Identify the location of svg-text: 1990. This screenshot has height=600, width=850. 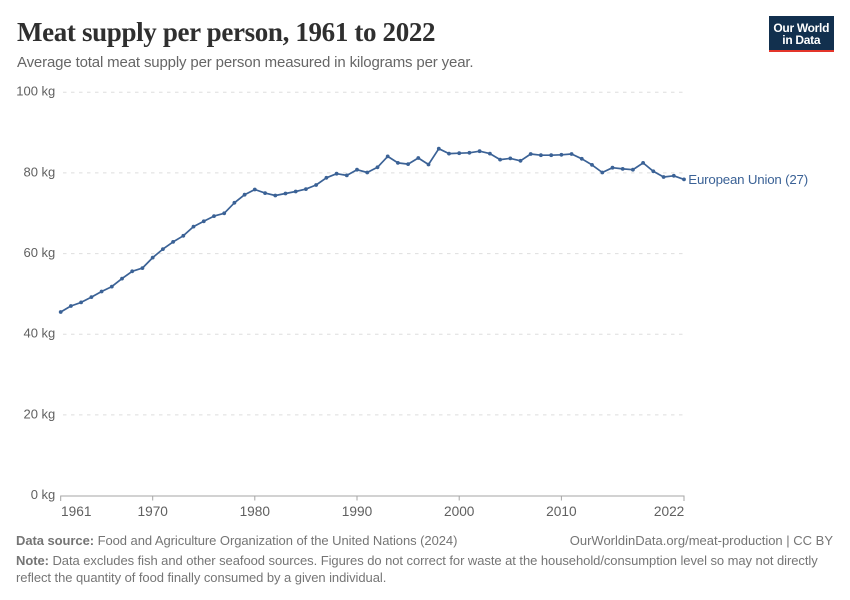
(357, 511).